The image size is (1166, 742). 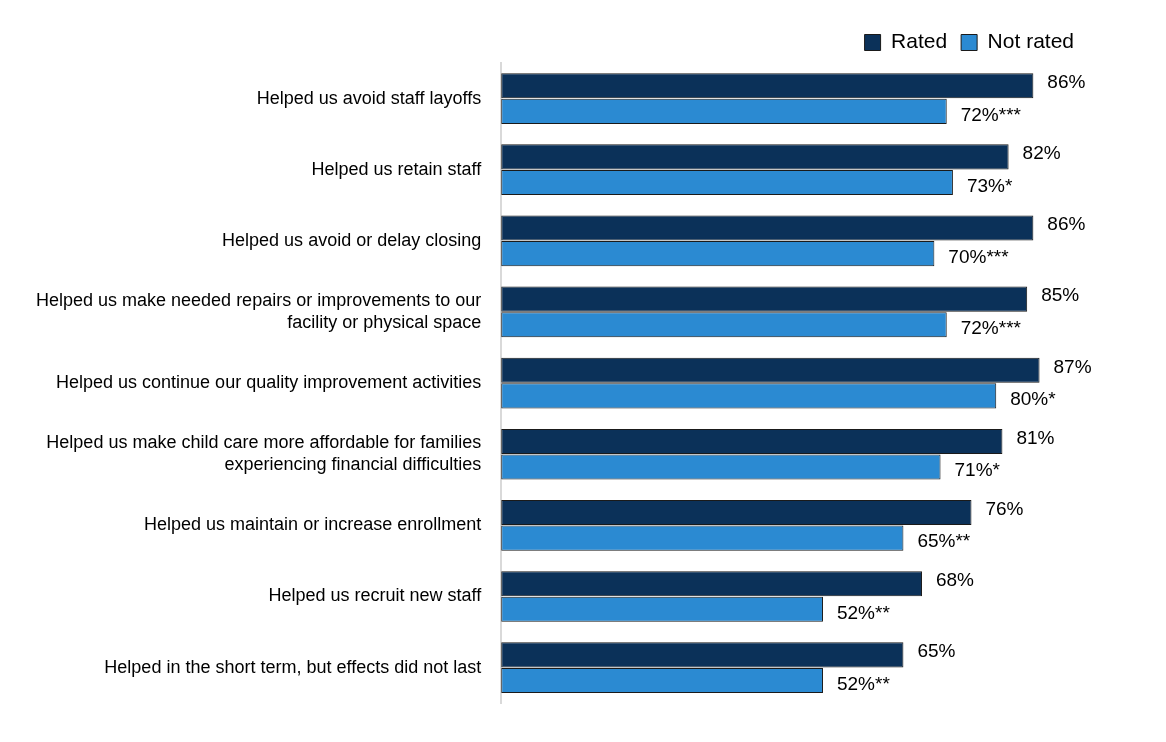 I want to click on data-label: 73%*, so click(x=989, y=185).